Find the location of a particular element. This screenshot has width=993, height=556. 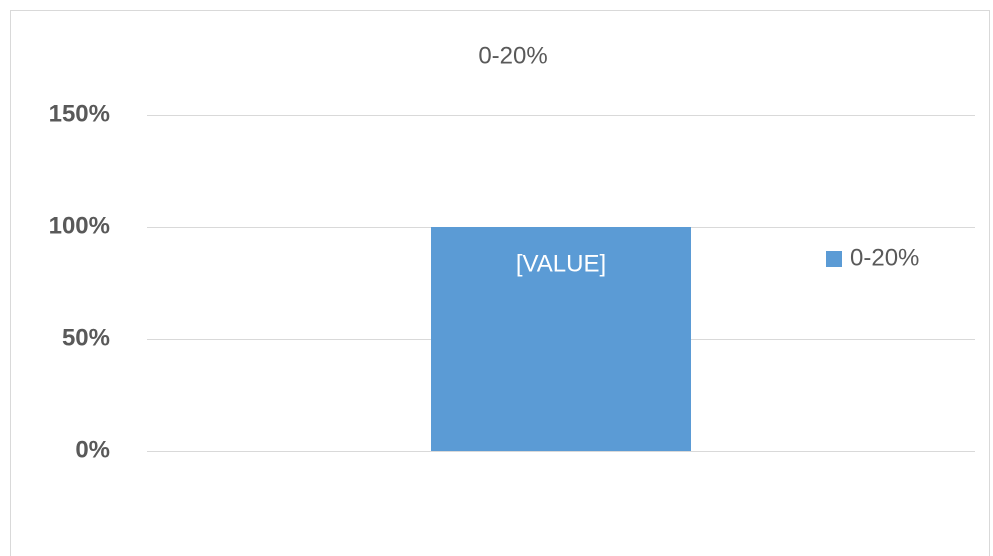

legend-label: 0-20% is located at coordinates (884, 257).